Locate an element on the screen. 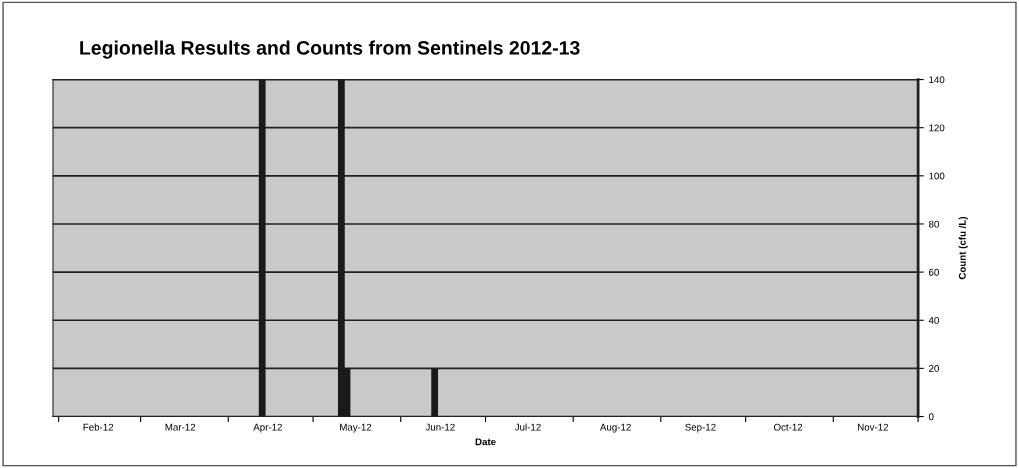  chart-title: Legionella Results and Counts from Sentinels 2012-13 is located at coordinates (330, 49).